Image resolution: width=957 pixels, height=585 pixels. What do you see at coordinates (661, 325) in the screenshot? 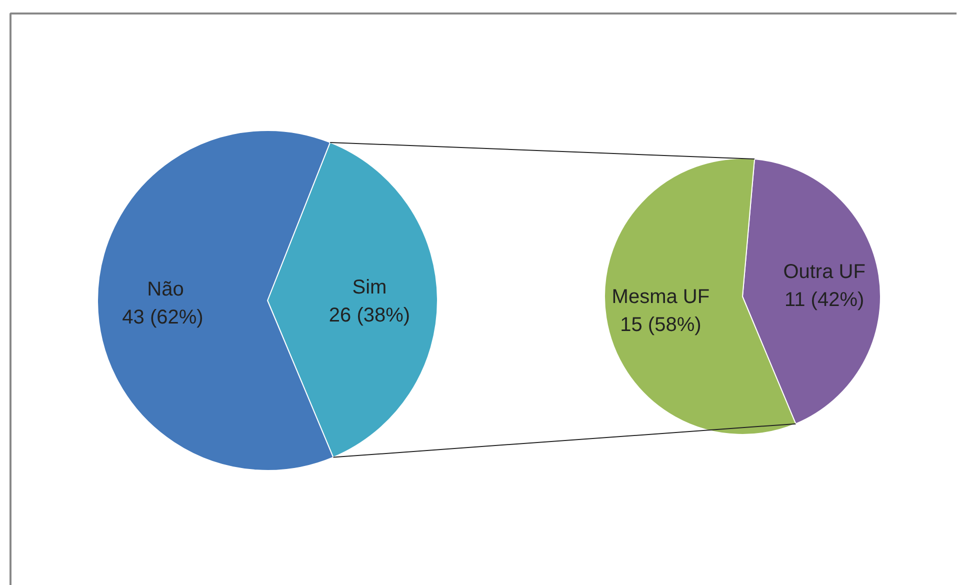
I see `data-label: 15 (58%)` at bounding box center [661, 325].